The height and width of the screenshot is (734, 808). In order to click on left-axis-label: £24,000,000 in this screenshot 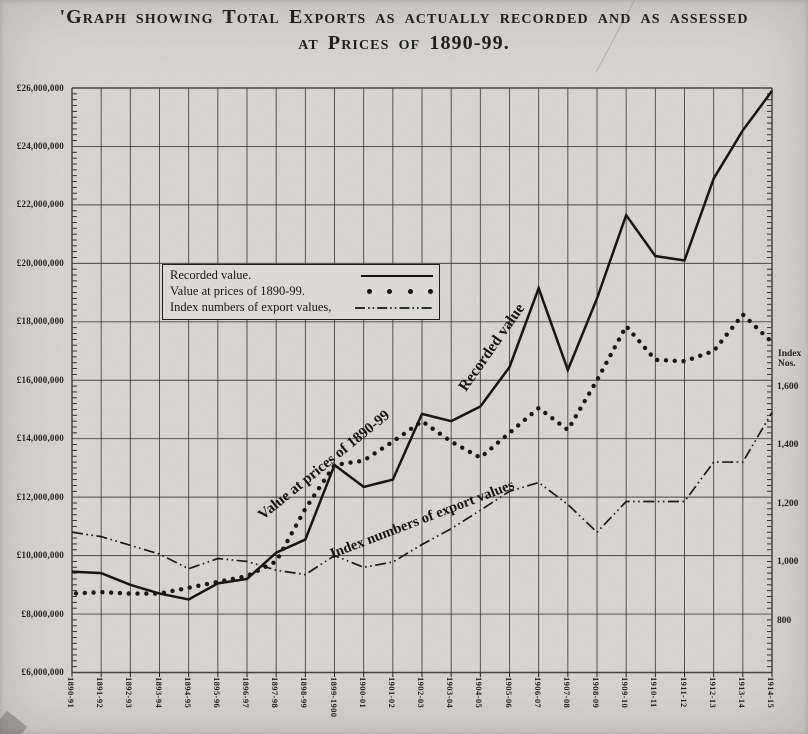, I will do `click(40, 145)`.